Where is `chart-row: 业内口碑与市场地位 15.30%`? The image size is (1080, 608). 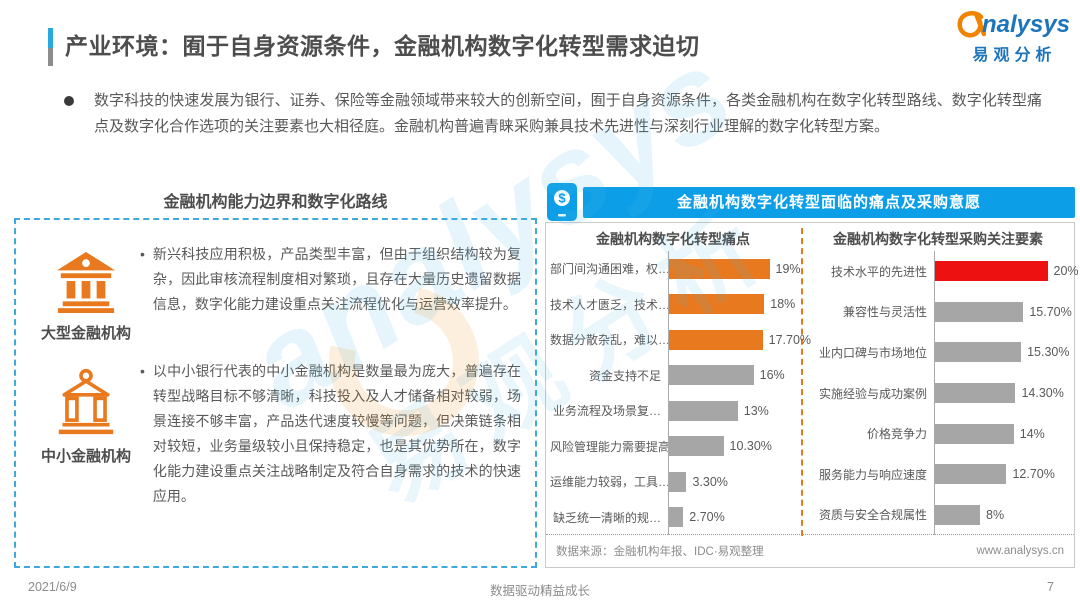
chart-row: 业内口碑与市场地位 15.30% is located at coordinates (940, 352).